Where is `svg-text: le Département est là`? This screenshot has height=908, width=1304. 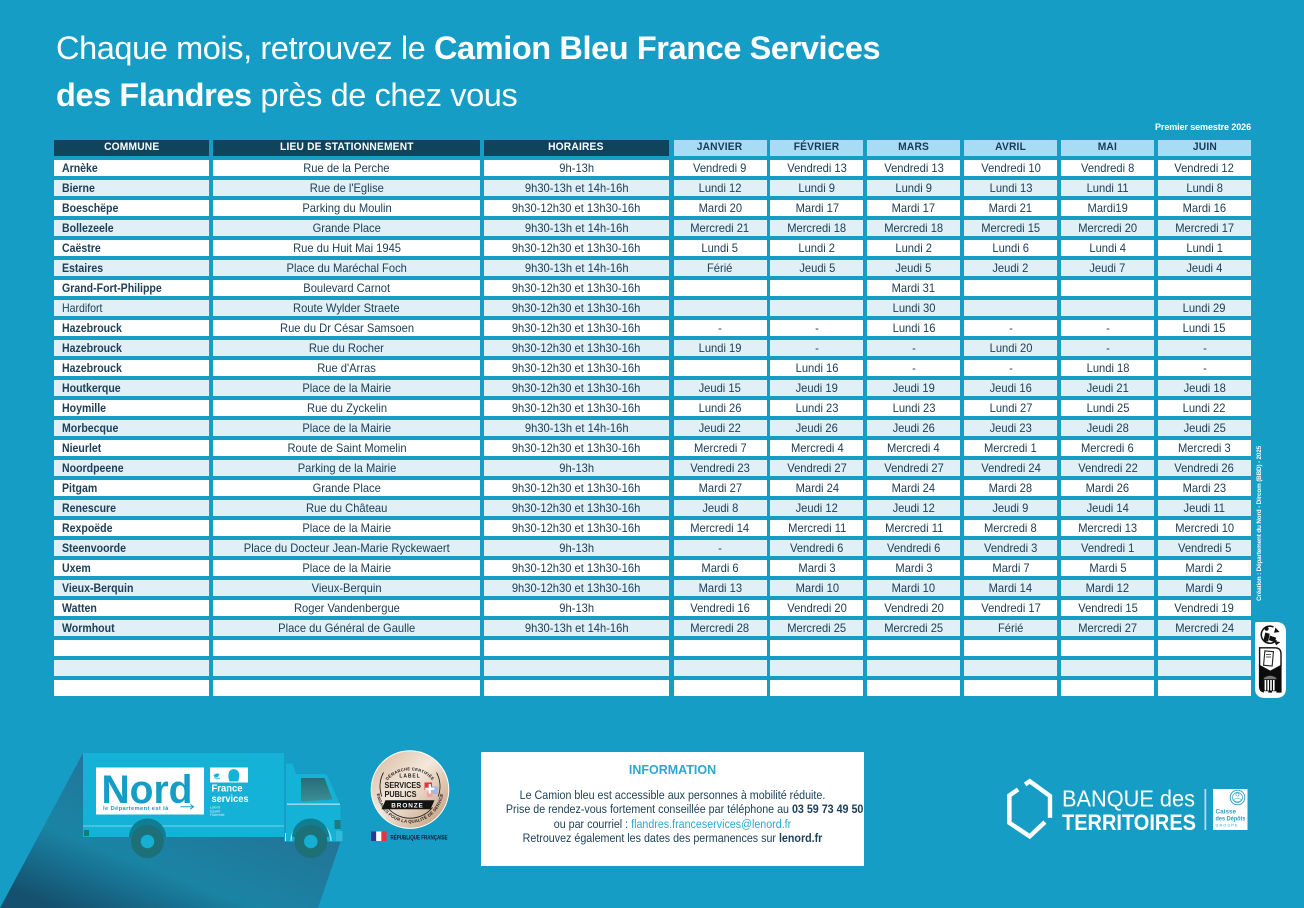 svg-text: le Département est là is located at coordinates (136, 809).